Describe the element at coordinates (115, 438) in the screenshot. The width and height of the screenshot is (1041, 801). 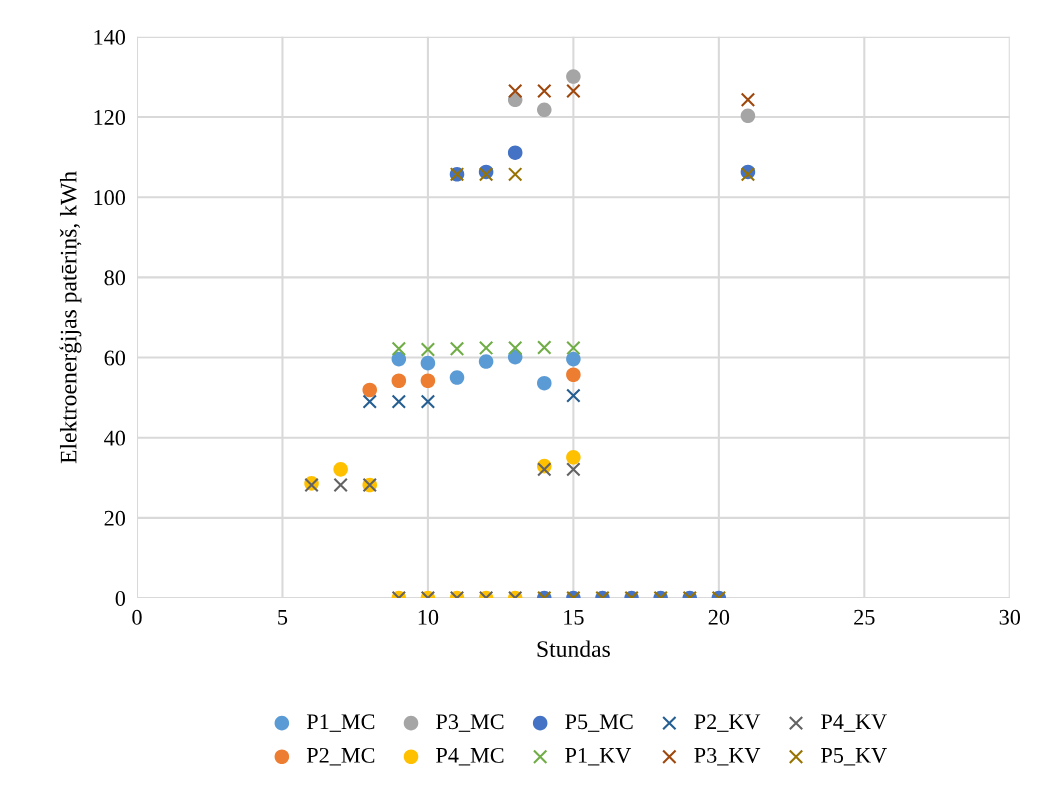
I see `y-tick-label: 40` at that location.